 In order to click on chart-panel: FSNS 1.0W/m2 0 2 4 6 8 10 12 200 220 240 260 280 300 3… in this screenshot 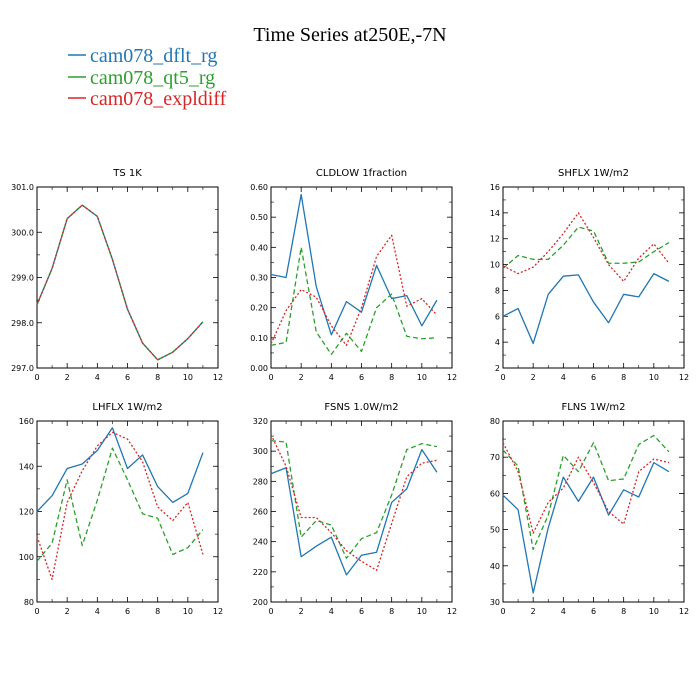, I will do `click(355, 509)`.